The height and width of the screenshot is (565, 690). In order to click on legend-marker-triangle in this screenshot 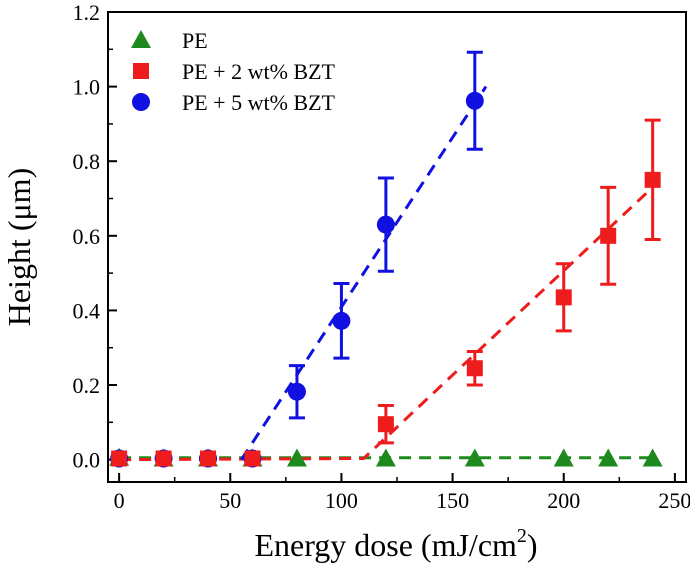, I will do `click(141, 39)`.